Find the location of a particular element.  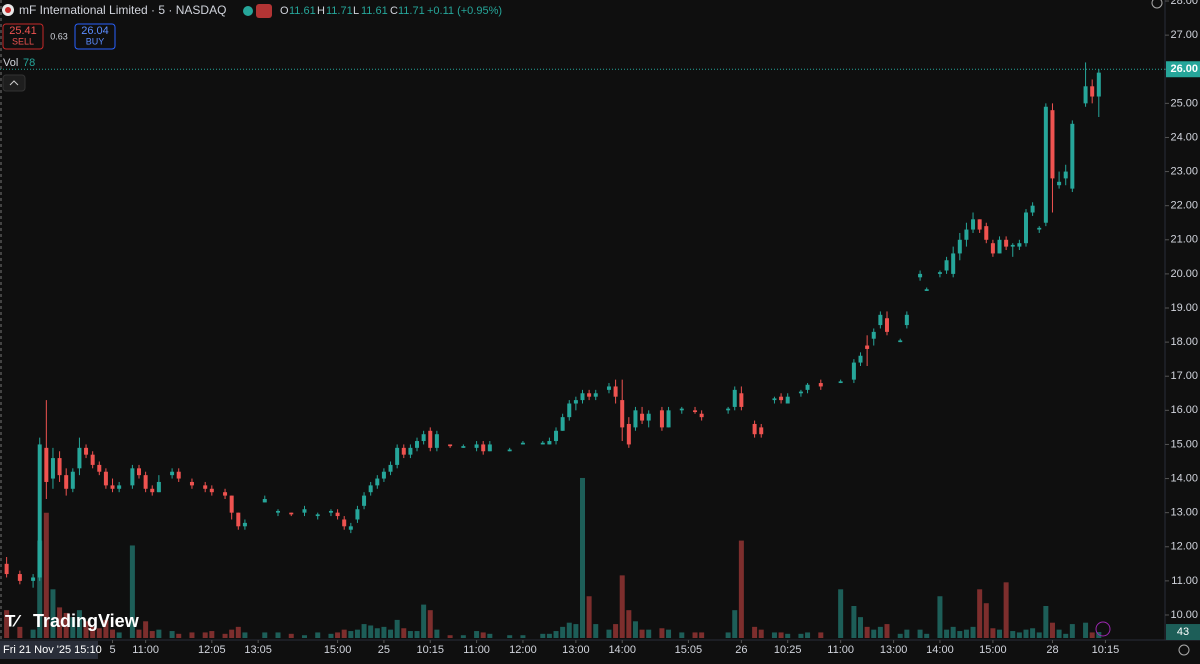

collapse-icon is located at coordinates (14, 83).